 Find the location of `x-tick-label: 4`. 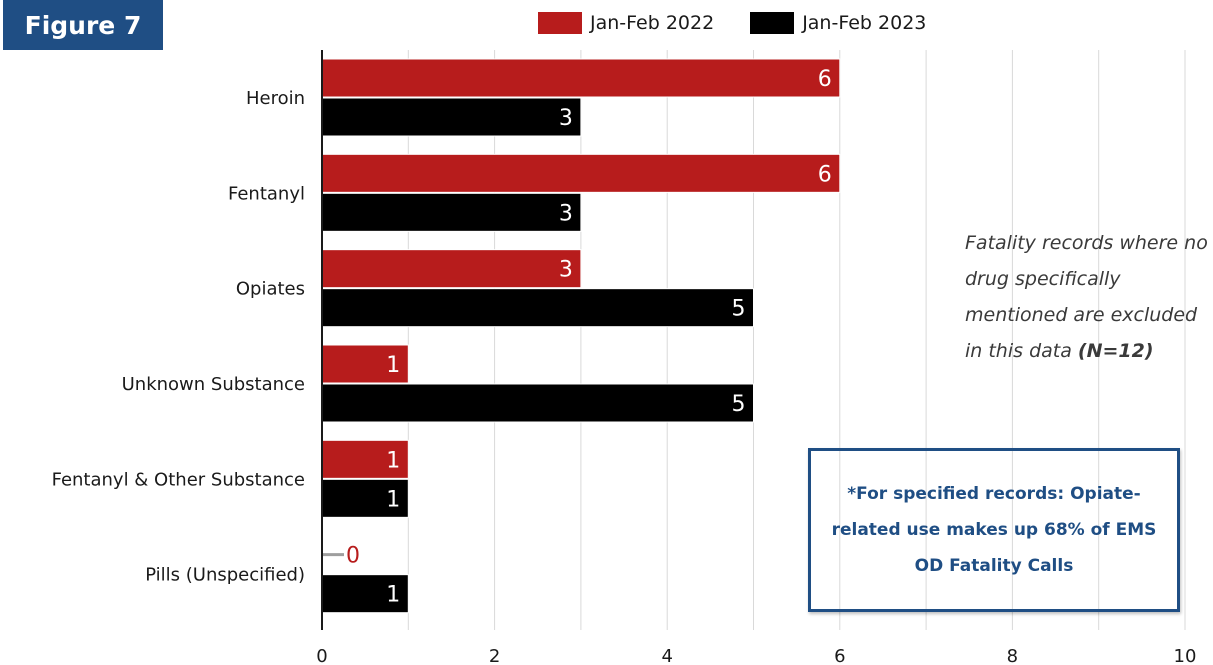

x-tick-label: 4 is located at coordinates (666, 655).